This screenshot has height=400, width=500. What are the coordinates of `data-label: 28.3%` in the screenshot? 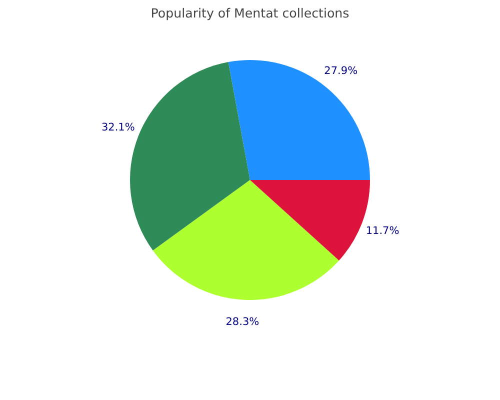 It's located at (243, 322).